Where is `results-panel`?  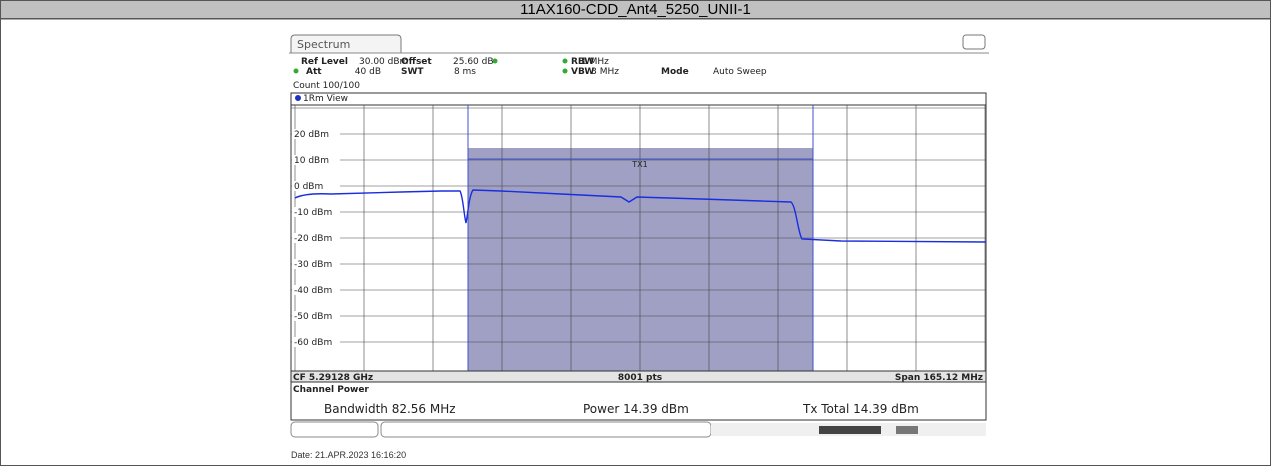
results-panel is located at coordinates (638, 401).